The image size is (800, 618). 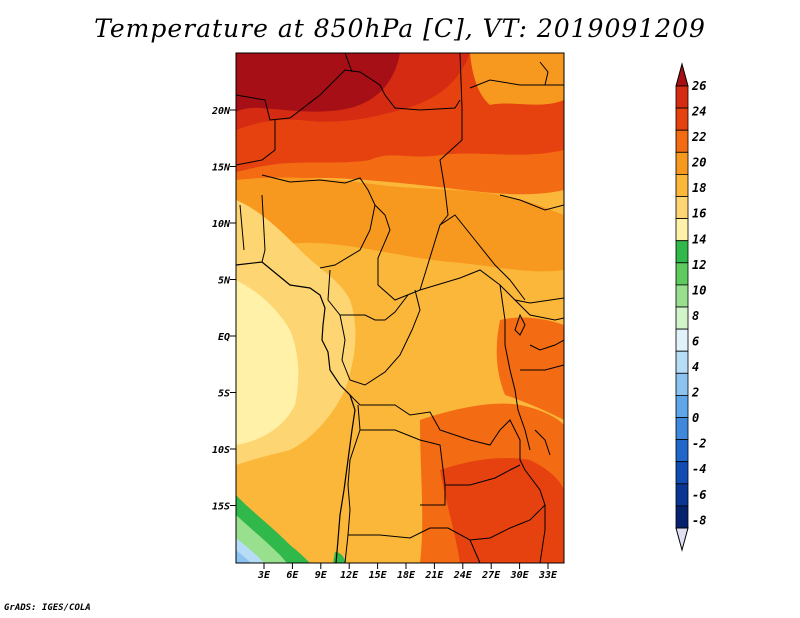 I want to click on colorbar-label: 10, so click(x=699, y=290).